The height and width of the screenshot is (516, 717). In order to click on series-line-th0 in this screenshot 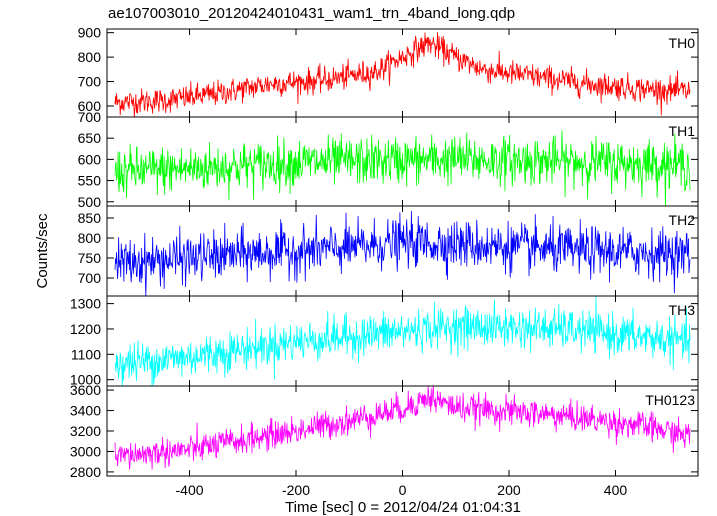, I will do `click(402, 74)`.